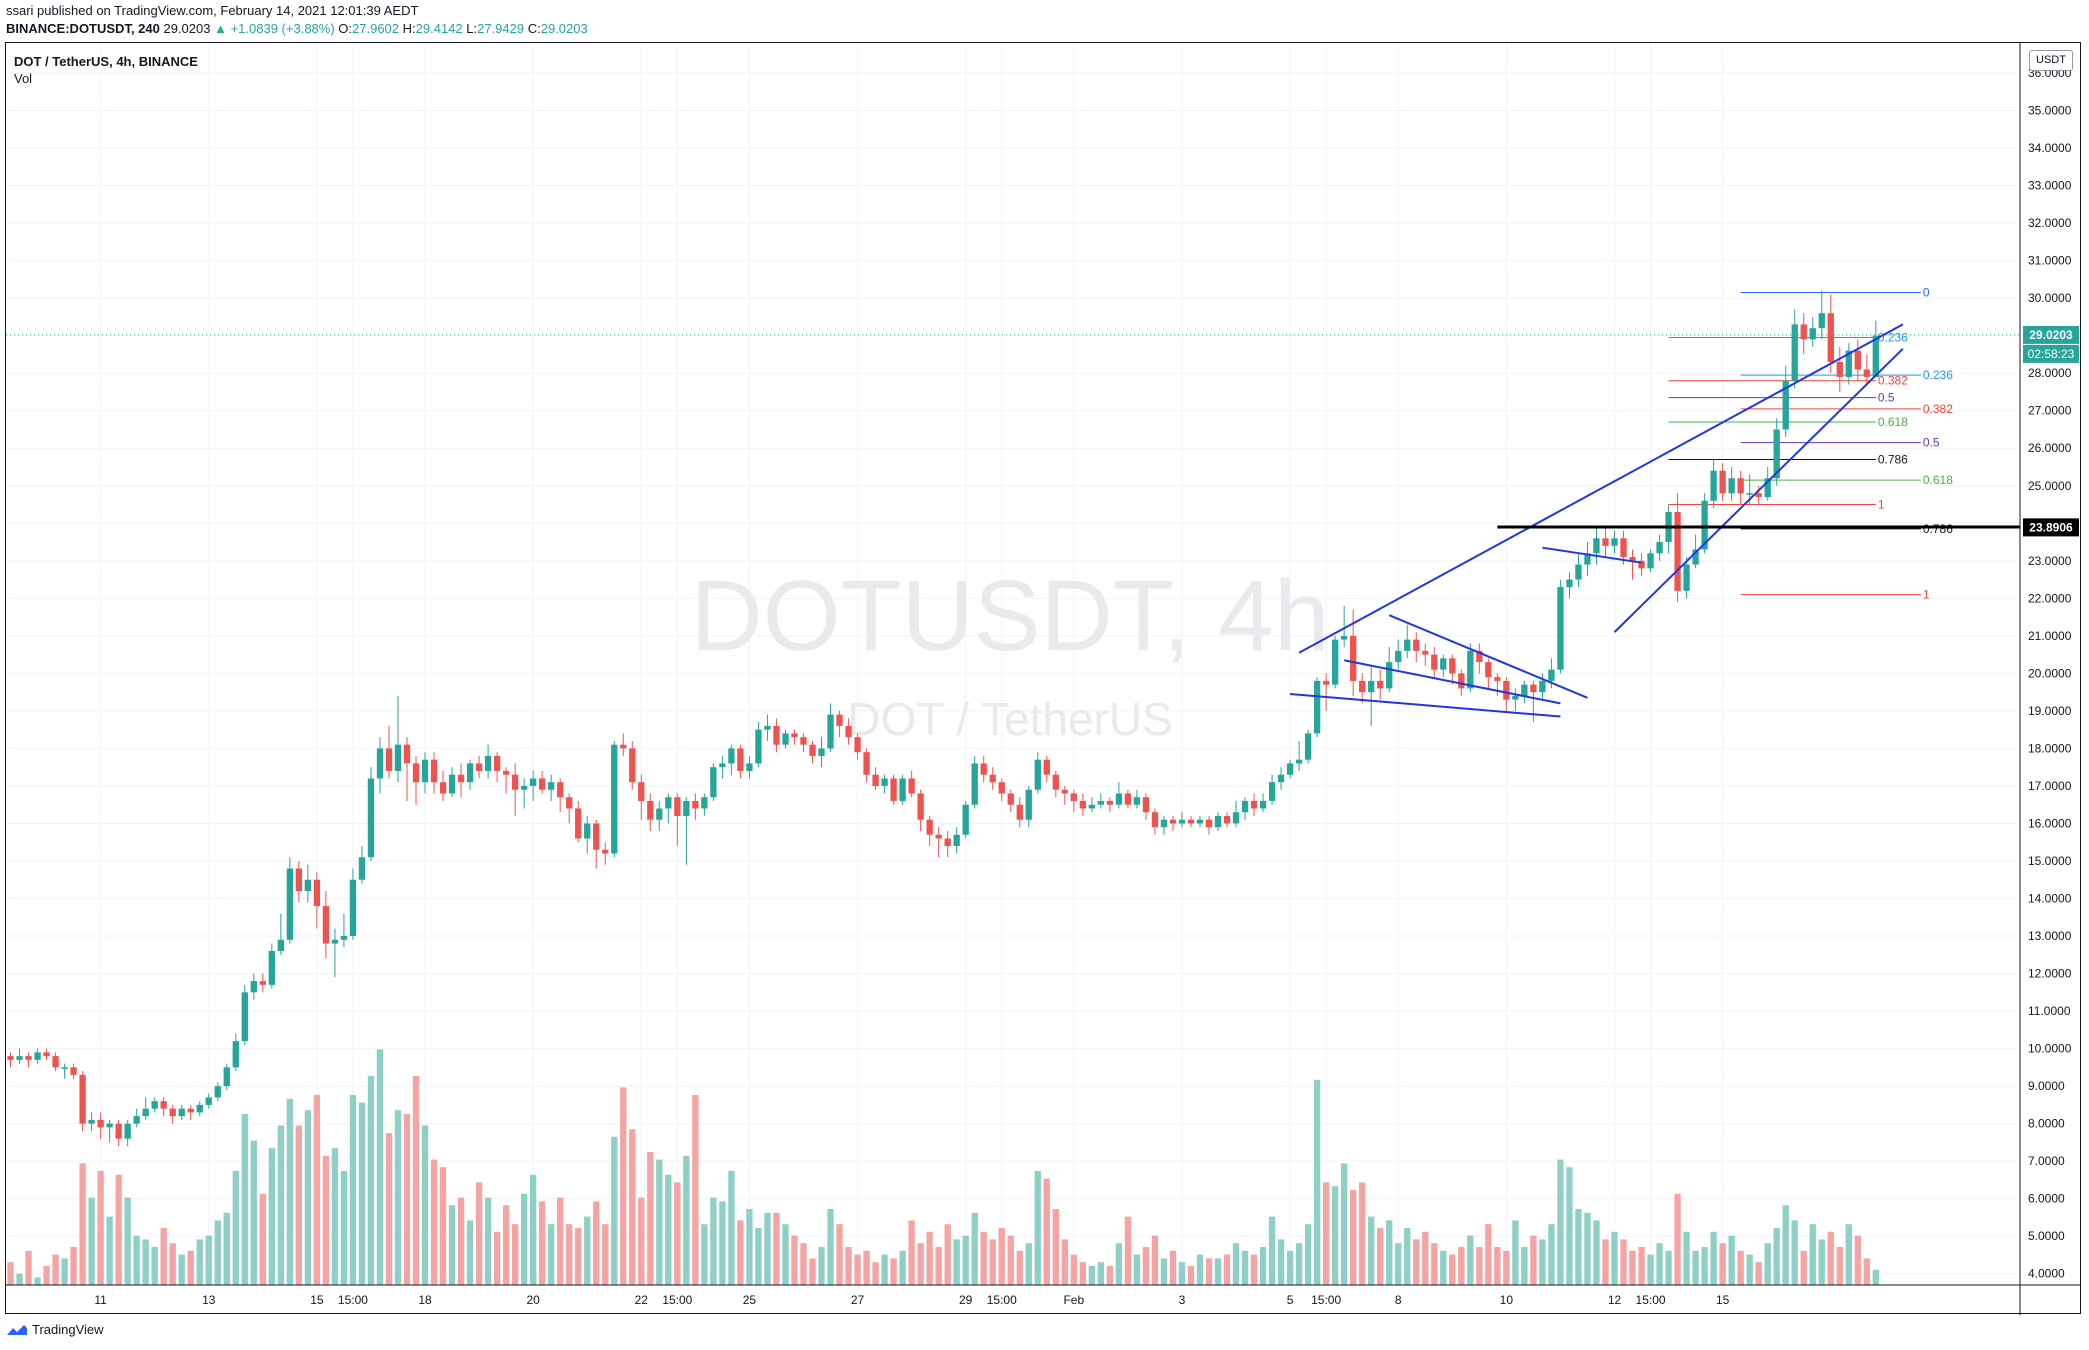 The image size is (2089, 1350). I want to click on fib-level-label: 0.618, so click(1893, 422).